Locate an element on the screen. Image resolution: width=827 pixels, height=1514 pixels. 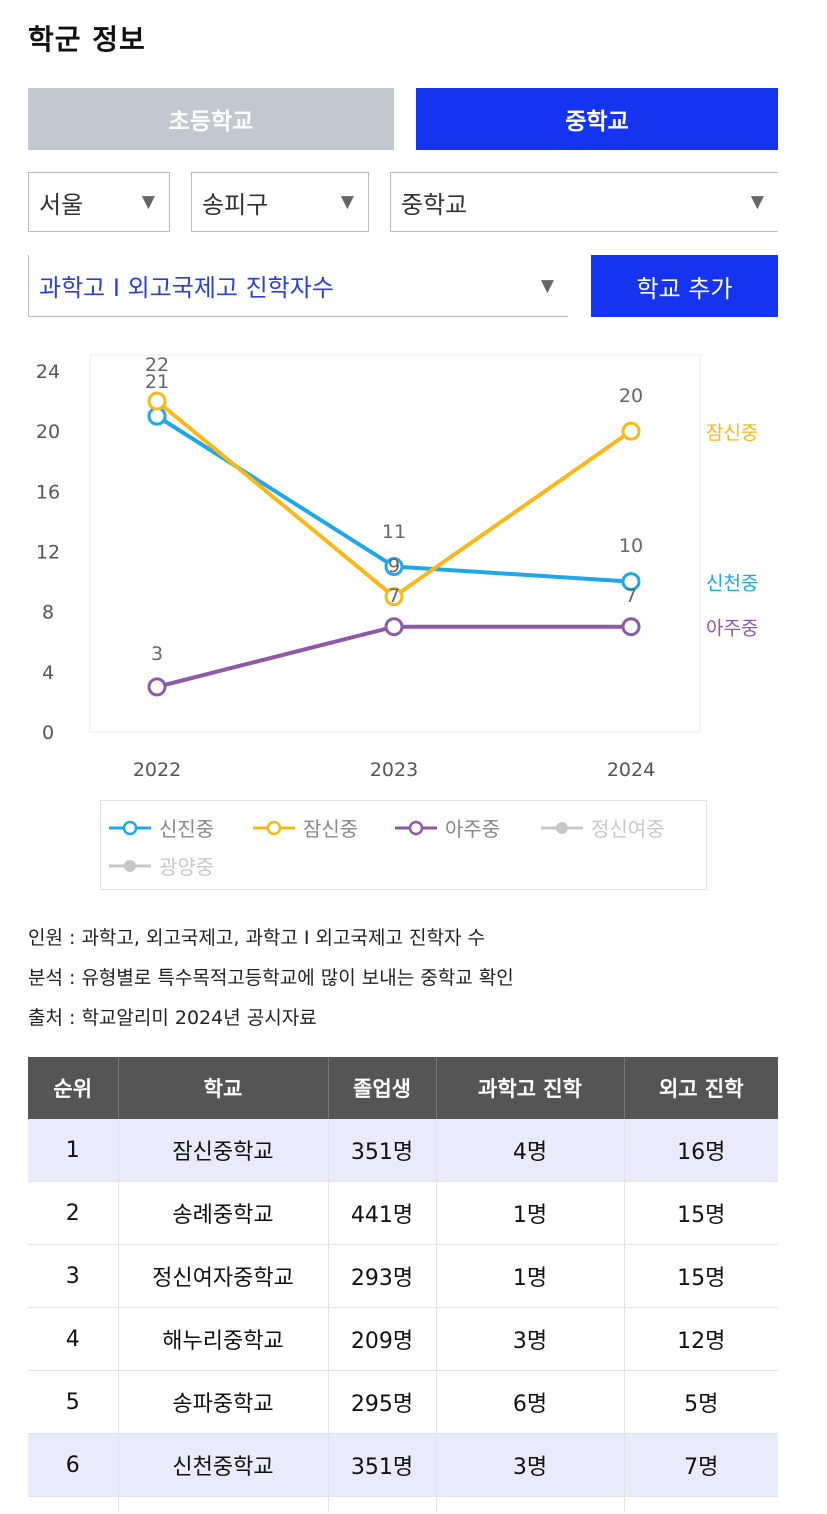
legend-label: 아주중 is located at coordinates (473, 829).